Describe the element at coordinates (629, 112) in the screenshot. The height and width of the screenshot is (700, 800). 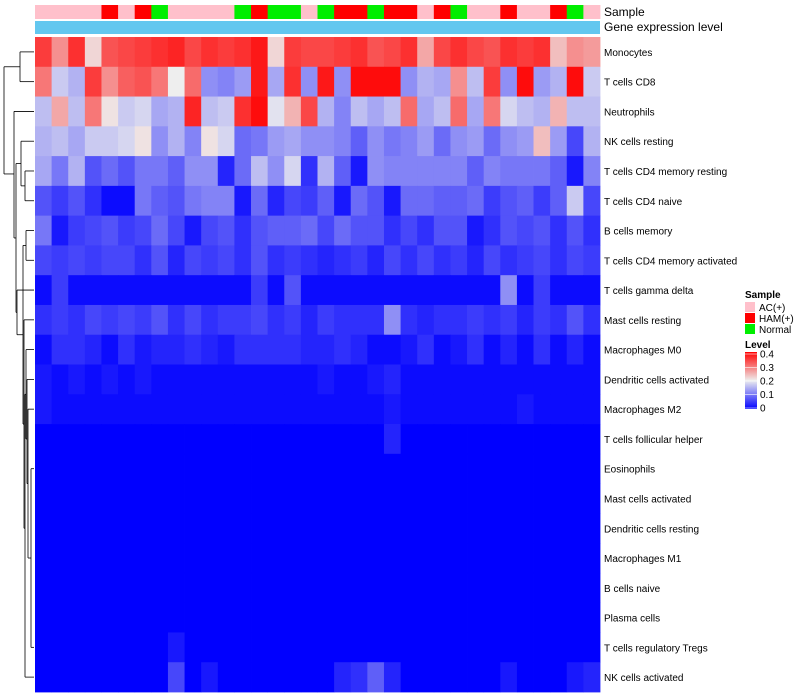
I see `row-label: Neutrophils` at that location.